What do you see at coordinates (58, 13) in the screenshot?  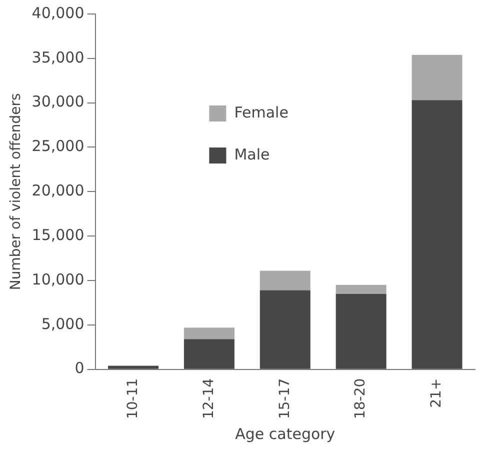 I see `y-tick-label: 40,000` at bounding box center [58, 13].